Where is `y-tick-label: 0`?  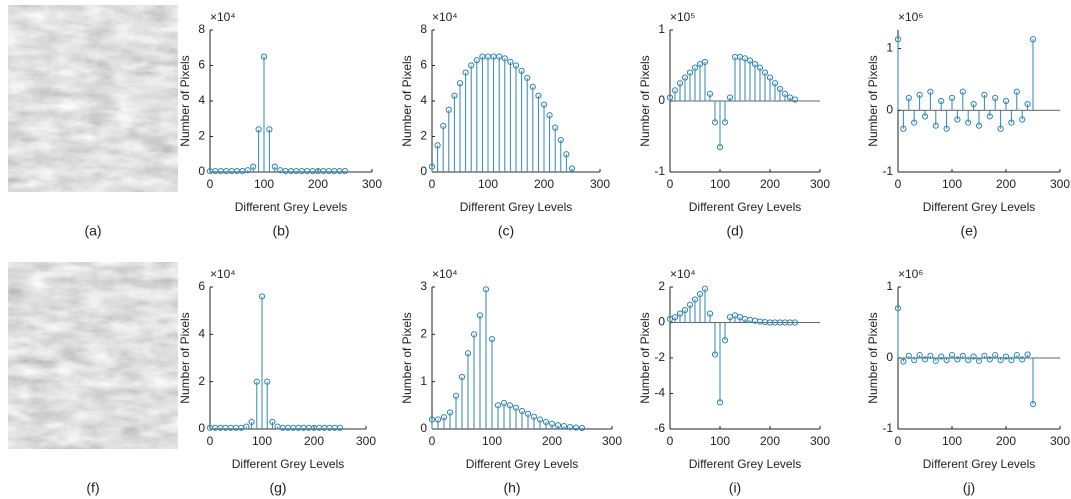 y-tick-label: 0 is located at coordinates (201, 428).